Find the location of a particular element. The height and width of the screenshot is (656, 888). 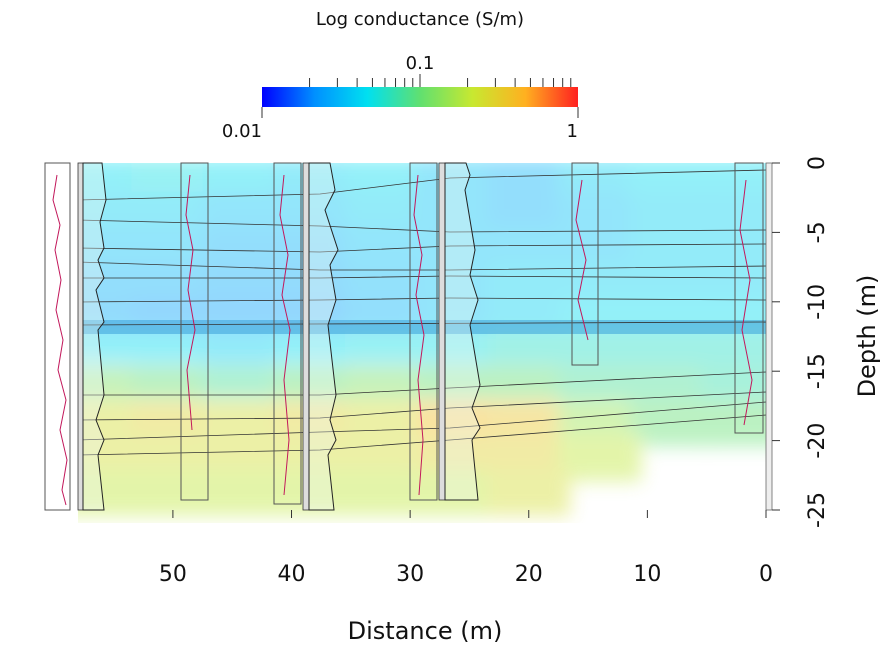

x-tick-label: 20 is located at coordinates (529, 574).